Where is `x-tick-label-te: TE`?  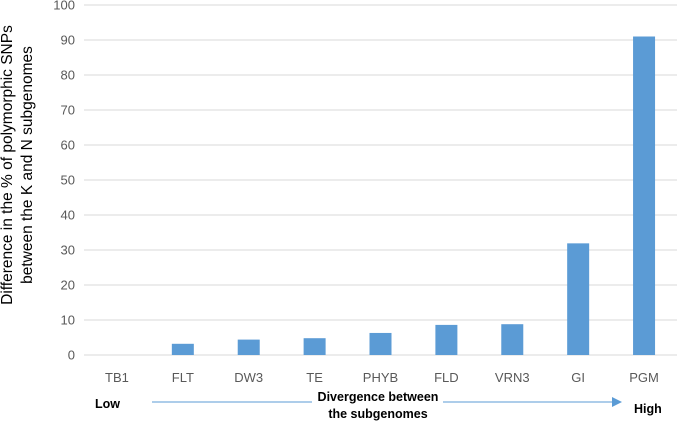 x-tick-label-te: TE is located at coordinates (314, 377).